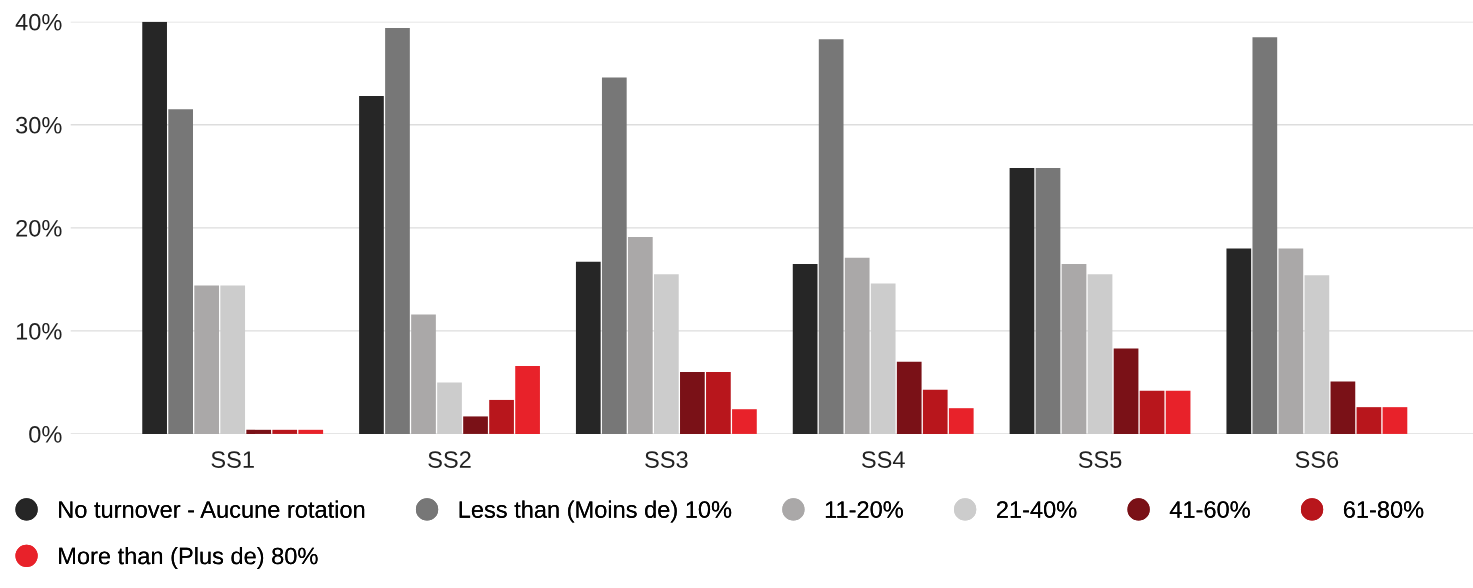 This screenshot has width=1473, height=588. I want to click on x-tick-label: SS3, so click(666, 459).